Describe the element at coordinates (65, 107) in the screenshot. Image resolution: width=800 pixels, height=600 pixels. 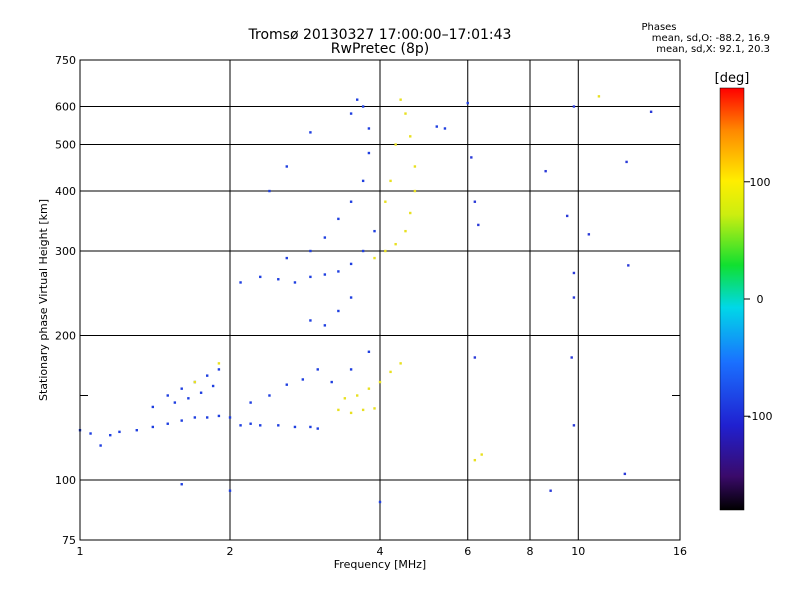
I see `y-tick-label: 600` at that location.